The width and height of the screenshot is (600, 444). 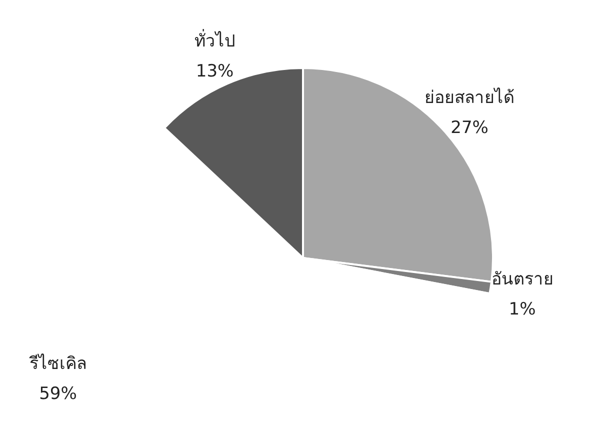 I want to click on slice-label: ทั่วไป, so click(x=215, y=40).